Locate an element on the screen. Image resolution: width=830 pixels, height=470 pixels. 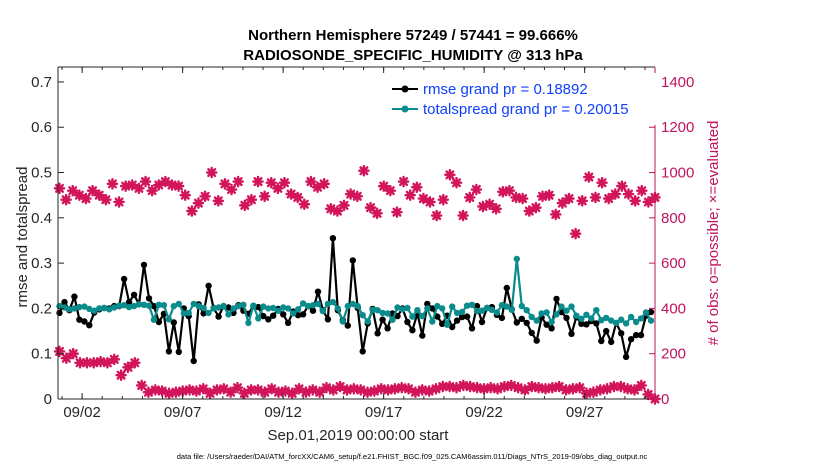
y-right-tick-label: 200 is located at coordinates (673, 354).